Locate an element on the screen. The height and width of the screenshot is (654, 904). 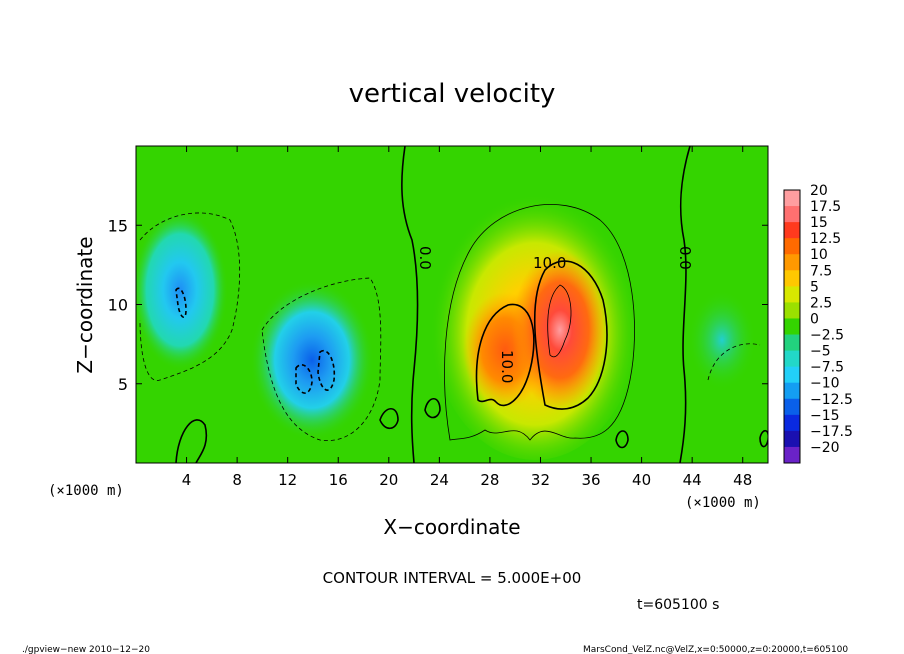
x-unit-left: (×1000 m) is located at coordinates (86, 491).